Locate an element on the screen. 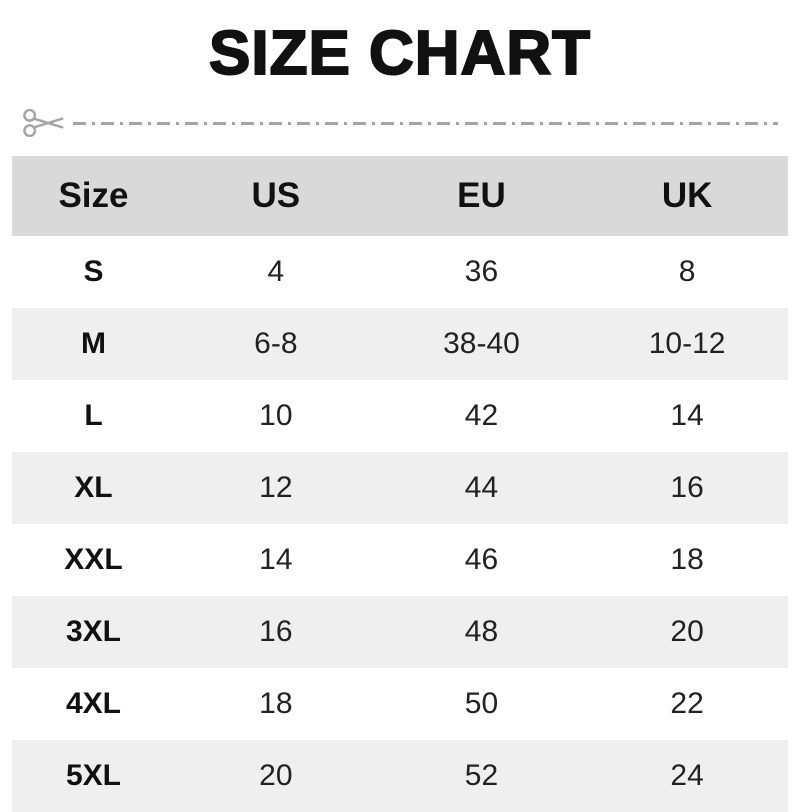 The width and height of the screenshot is (800, 812). cell-uk: 16 is located at coordinates (687, 487).